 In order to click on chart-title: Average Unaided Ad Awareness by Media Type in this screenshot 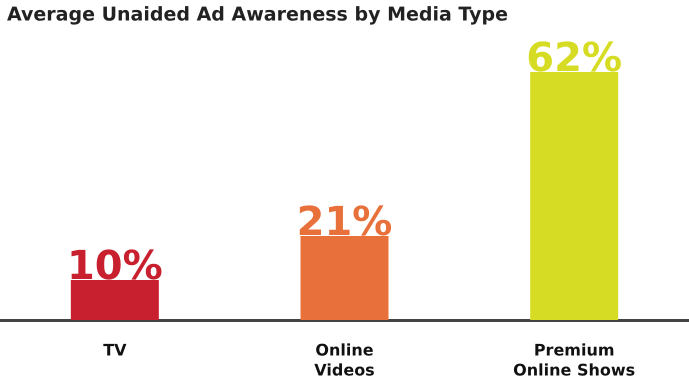, I will do `click(257, 15)`.